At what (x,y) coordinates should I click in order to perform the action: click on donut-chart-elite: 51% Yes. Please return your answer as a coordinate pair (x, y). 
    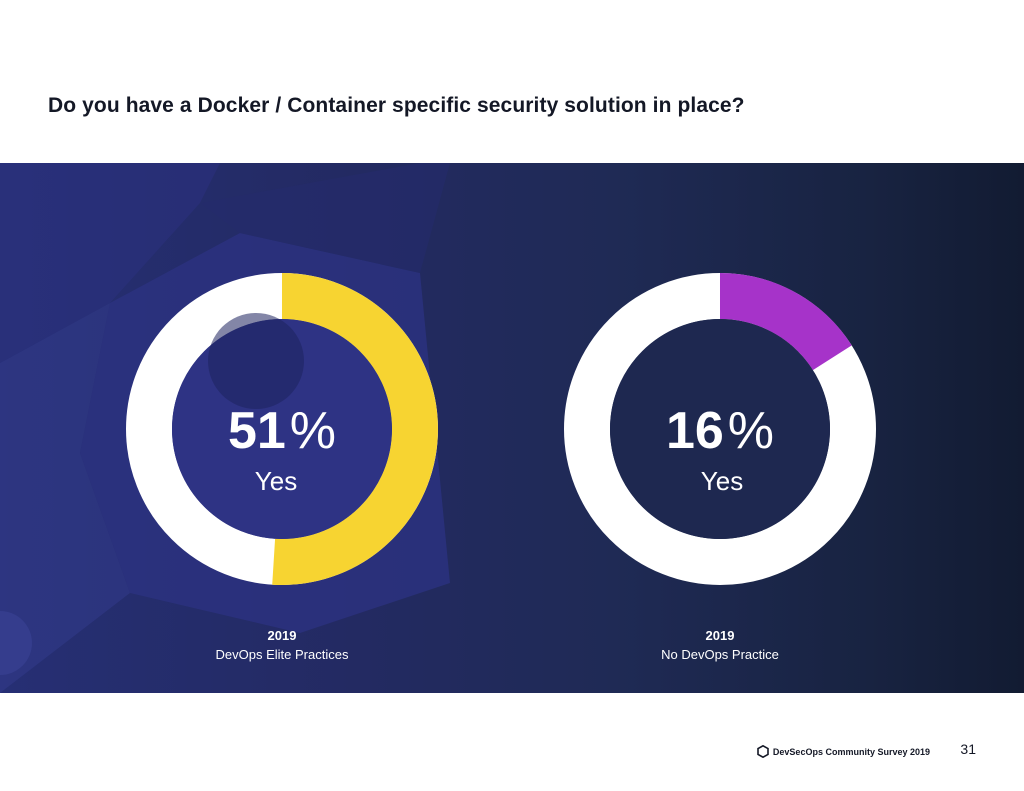
    Looking at the image, I should click on (282, 429).